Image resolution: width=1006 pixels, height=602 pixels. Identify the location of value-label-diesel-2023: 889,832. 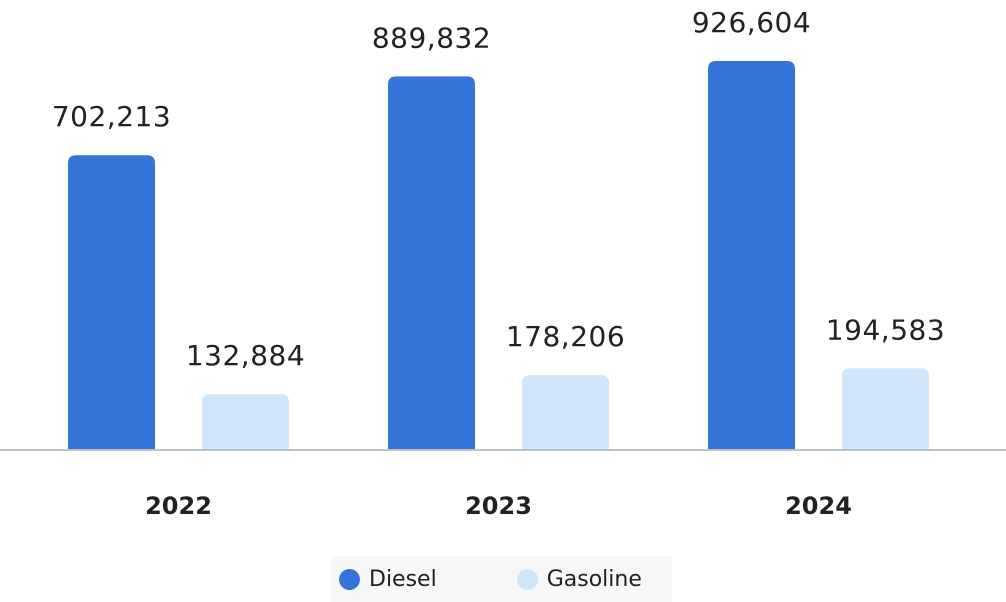
(431, 37).